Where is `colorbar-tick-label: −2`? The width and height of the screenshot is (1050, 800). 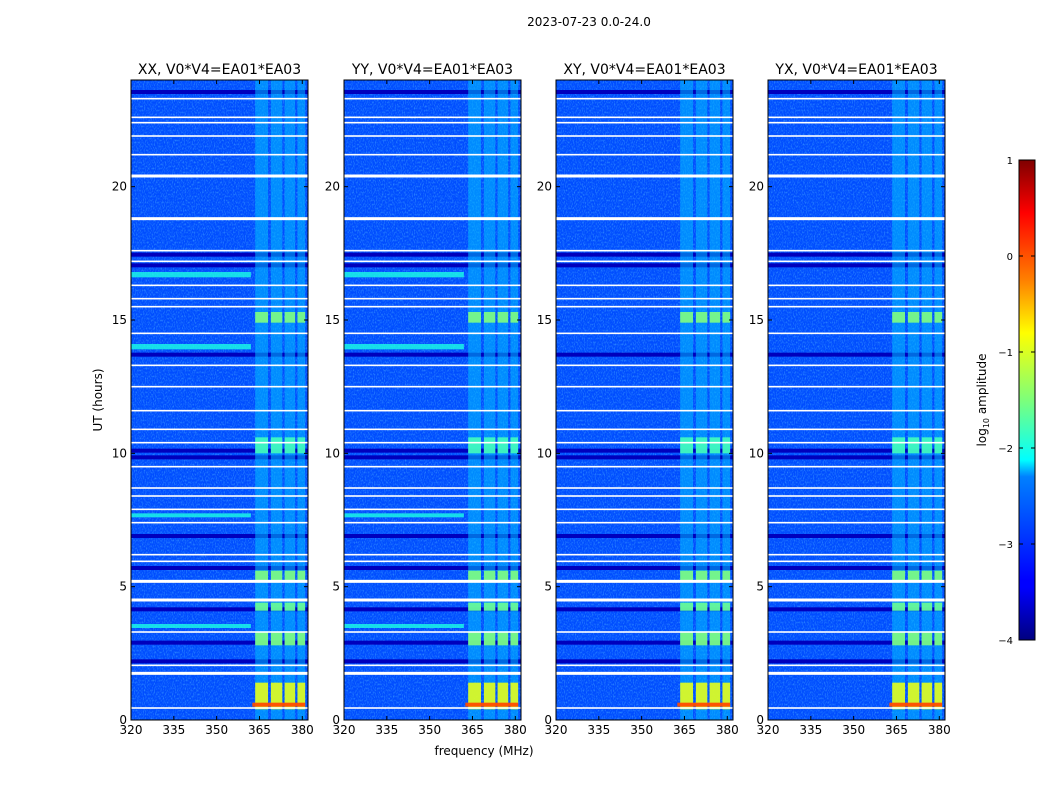 colorbar-tick-label: −2 is located at coordinates (1005, 449).